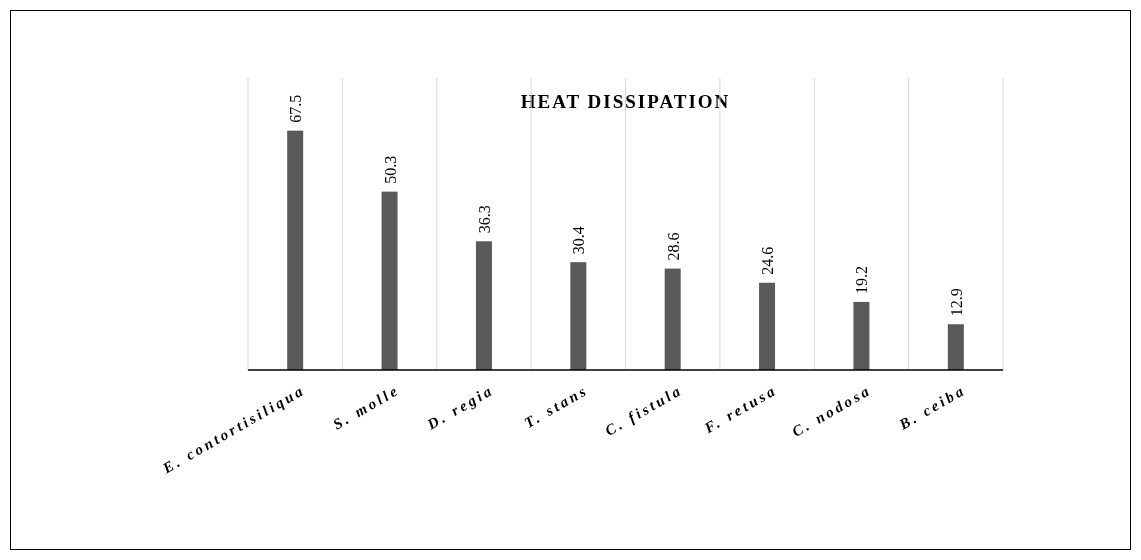  I want to click on data-label: 28.6, so click(673, 246).